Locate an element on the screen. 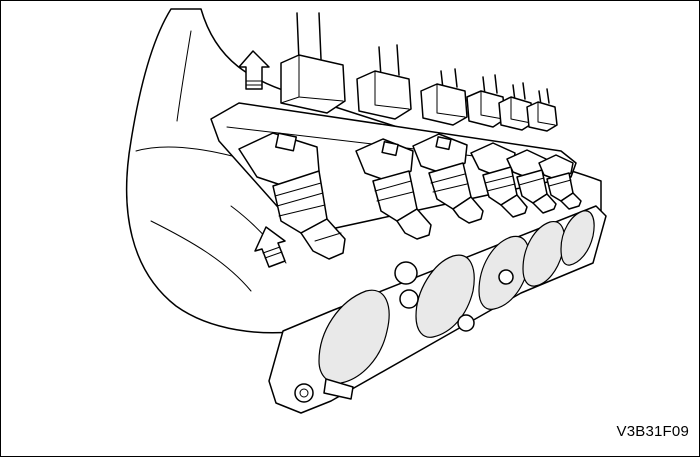 The image size is (700, 457). figure-code: V3B31F09 is located at coordinates (652, 431).